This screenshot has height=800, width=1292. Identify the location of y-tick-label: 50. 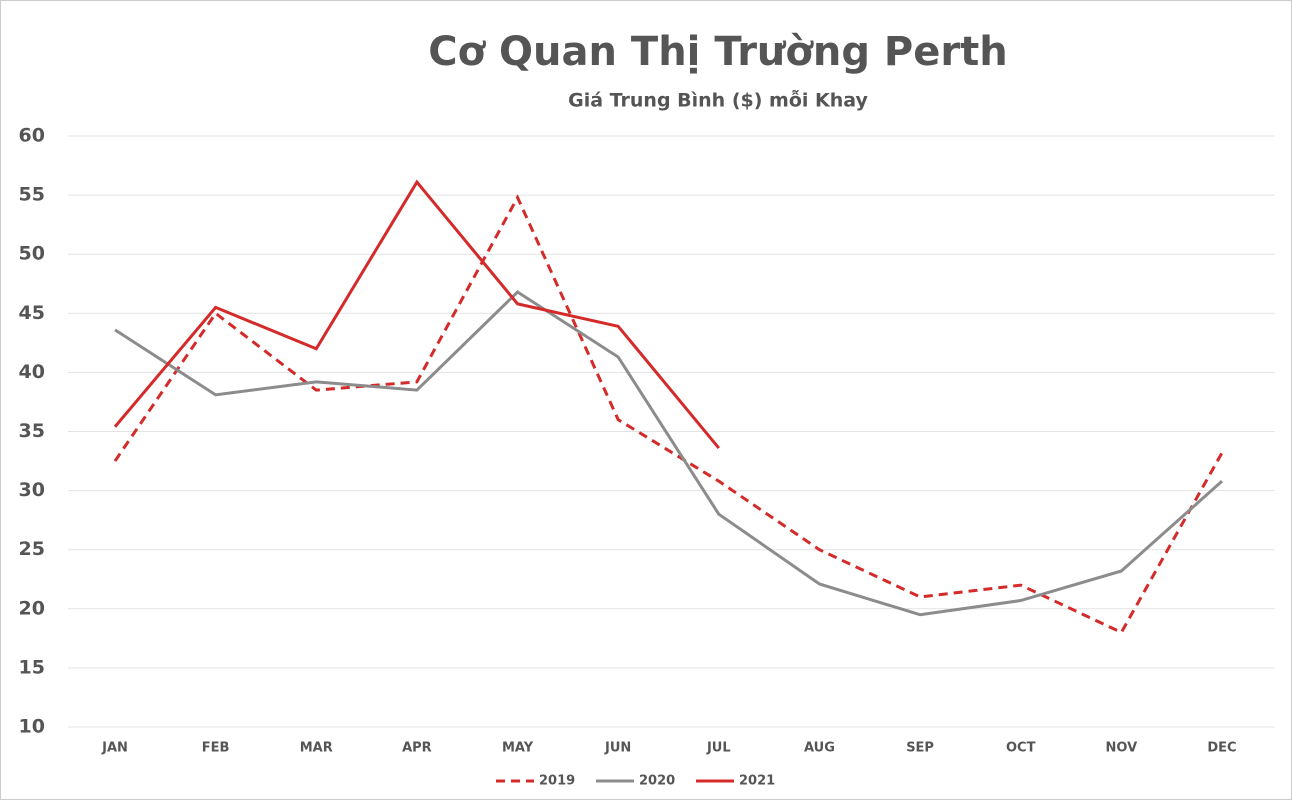
(32, 254).